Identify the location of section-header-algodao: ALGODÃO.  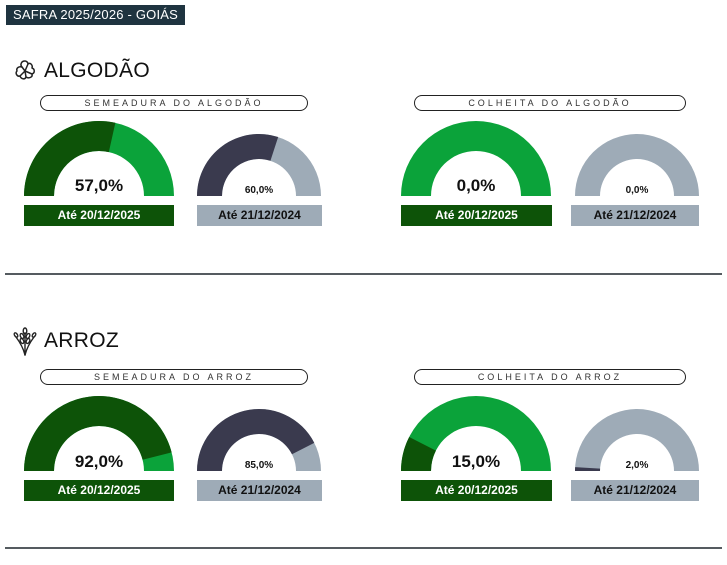
(80, 71).